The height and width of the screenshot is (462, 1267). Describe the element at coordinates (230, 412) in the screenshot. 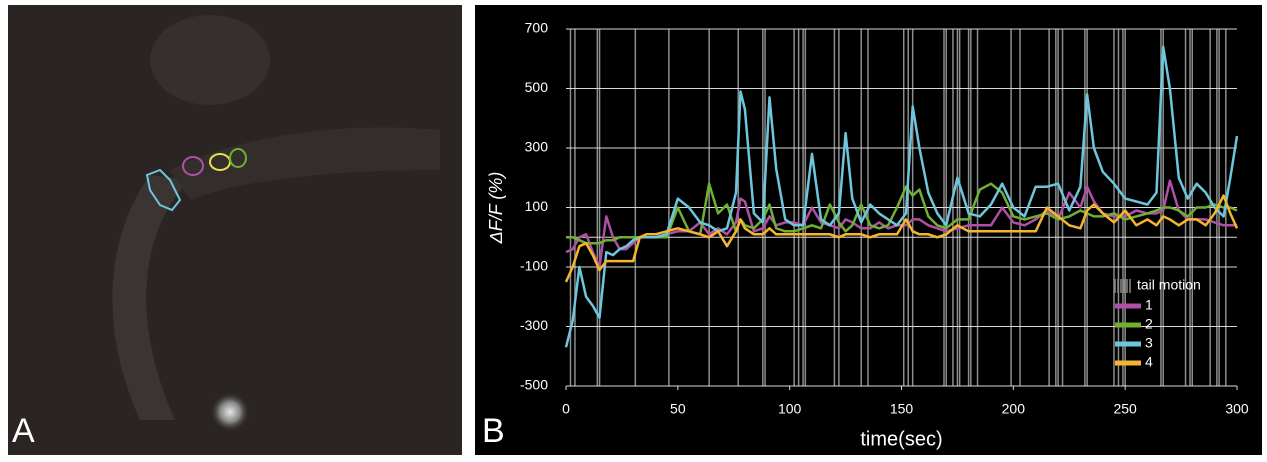

I see `bright-spot` at that location.